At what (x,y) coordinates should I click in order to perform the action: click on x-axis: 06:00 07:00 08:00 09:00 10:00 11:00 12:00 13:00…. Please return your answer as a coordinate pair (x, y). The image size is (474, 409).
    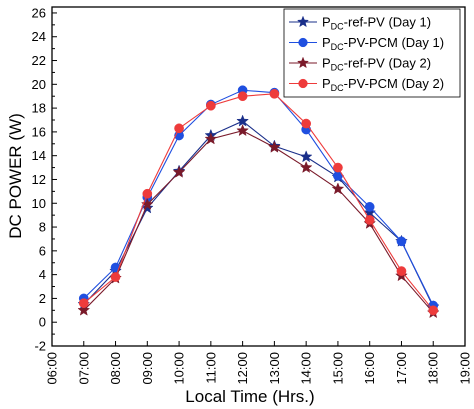
    Looking at the image, I should click on (259, 363).